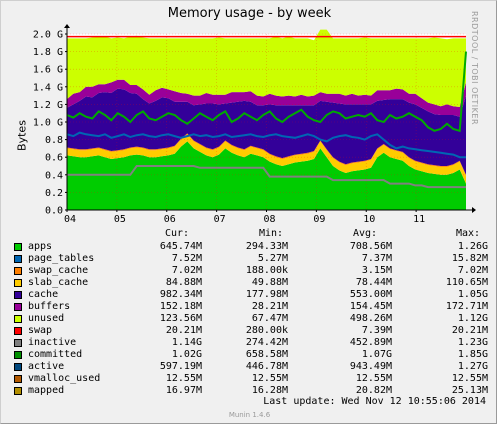  Describe the element at coordinates (472, 342) in the screenshot. I see `legend-max: 1.23G` at that location.